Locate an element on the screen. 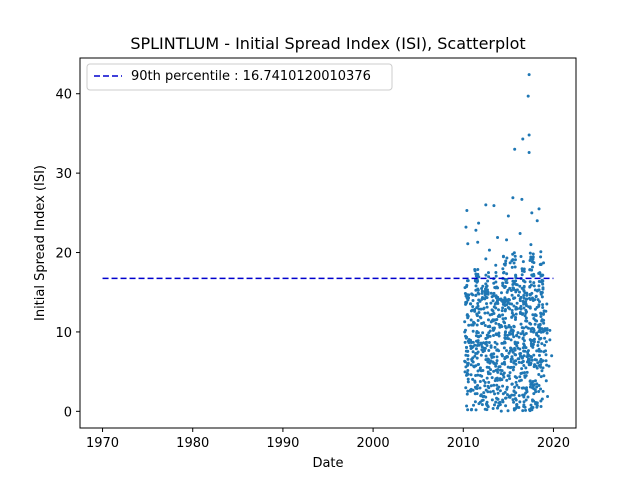 This screenshot has height=480, width=640. x-tick-label: 2010 is located at coordinates (463, 443).